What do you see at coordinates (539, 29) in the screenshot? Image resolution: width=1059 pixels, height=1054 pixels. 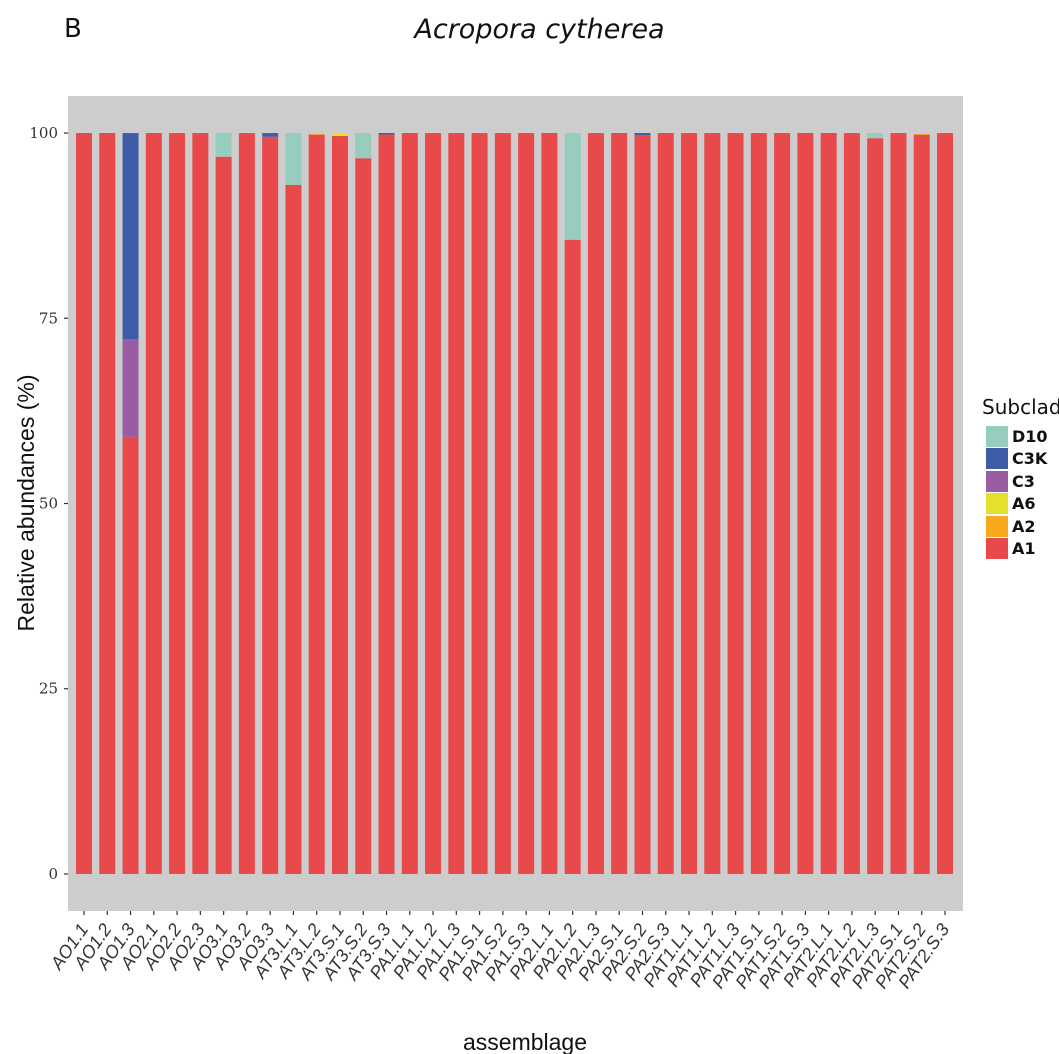 I see `chart-title: Acropora cytherea` at bounding box center [539, 29].